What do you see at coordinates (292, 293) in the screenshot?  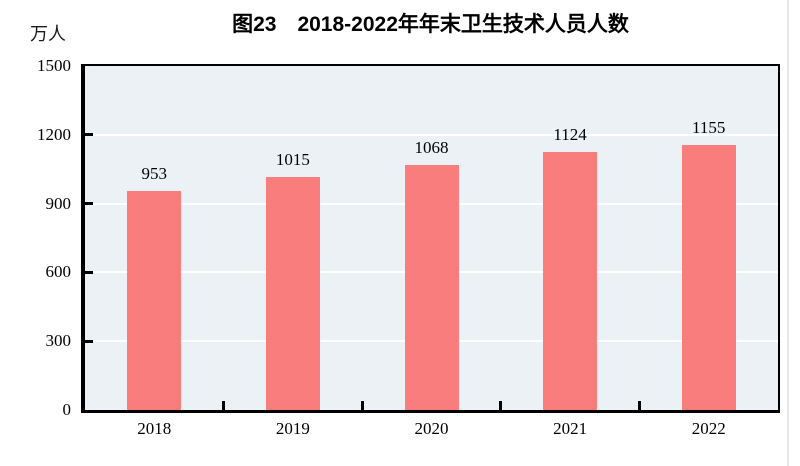 I see `bar-2019` at bounding box center [292, 293].